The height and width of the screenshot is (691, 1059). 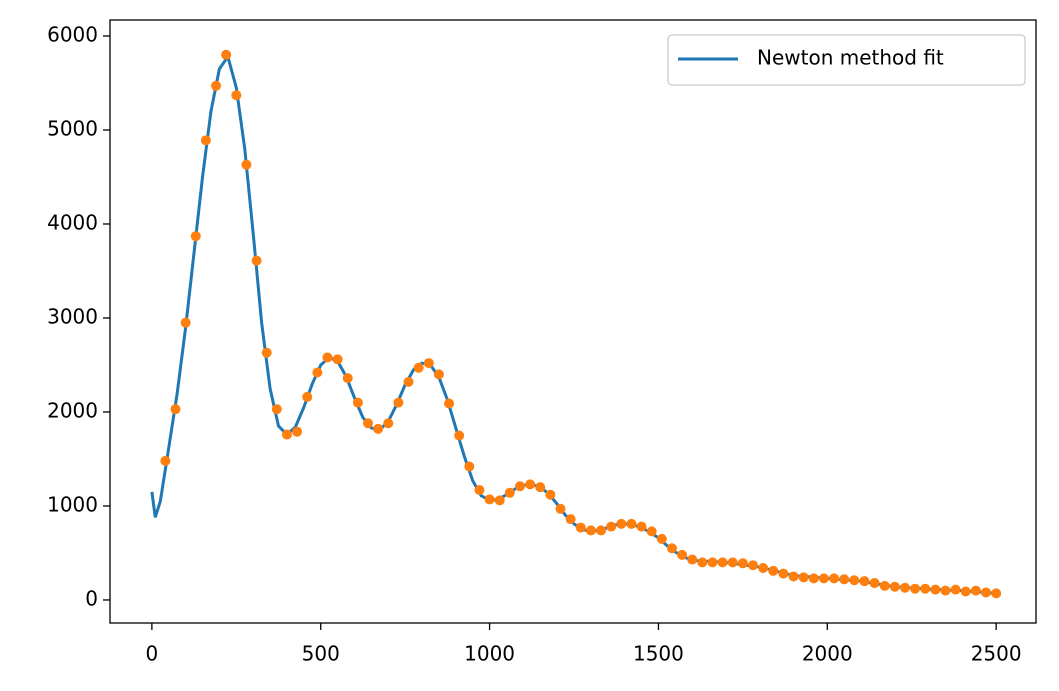 What do you see at coordinates (72, 316) in the screenshot?
I see `y-tick-label: 3000` at bounding box center [72, 316].